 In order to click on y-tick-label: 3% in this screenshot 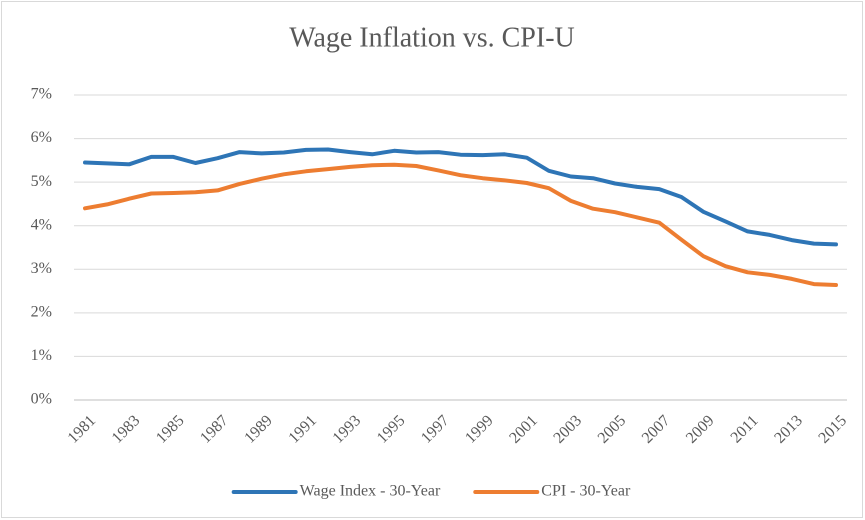, I will do `click(41, 268)`.